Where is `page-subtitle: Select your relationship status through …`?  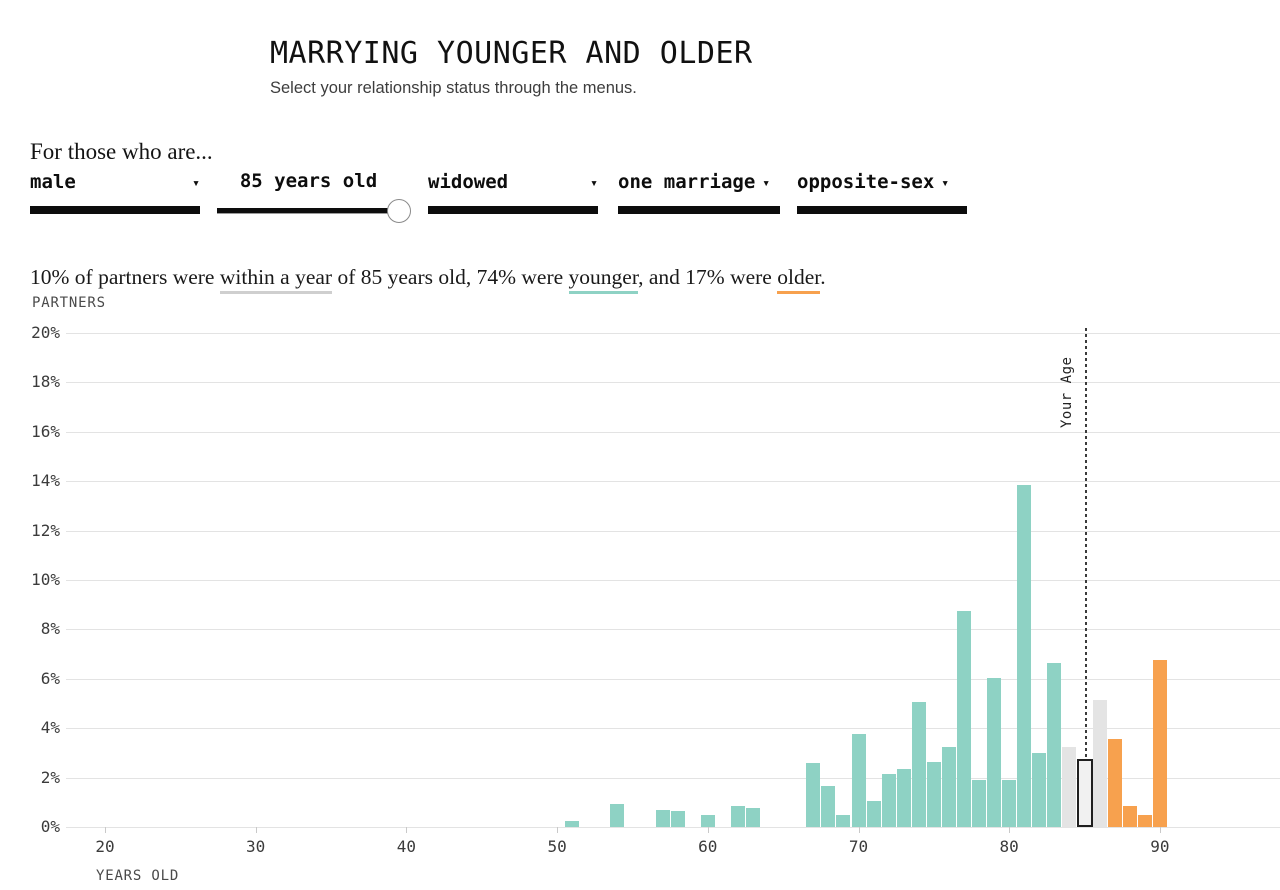
page-subtitle: Select your relationship status through … is located at coordinates (453, 87).